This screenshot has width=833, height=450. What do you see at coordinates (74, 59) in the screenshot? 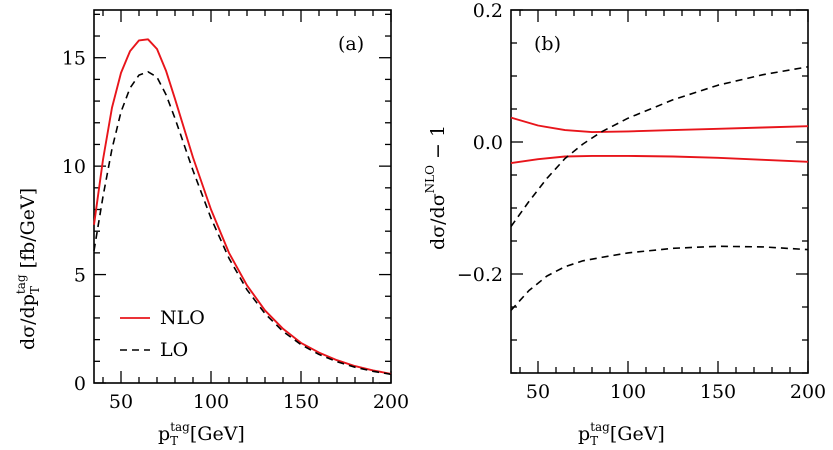
I see `y-tick-label: 15` at bounding box center [74, 59].